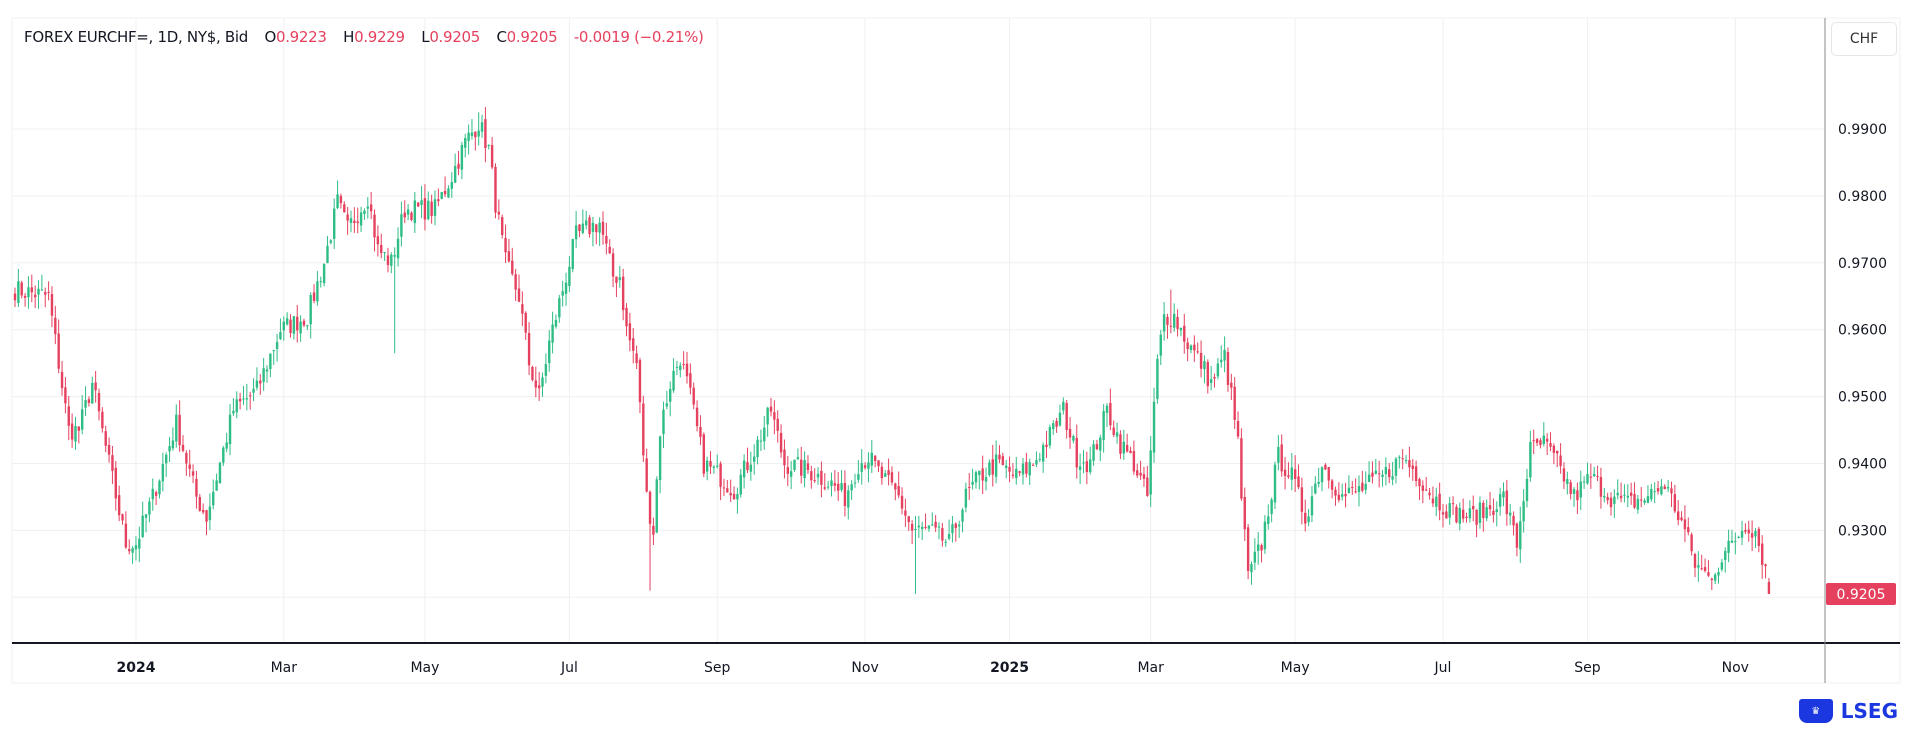 This screenshot has height=730, width=1920. I want to click on open-value: 0.9223, so click(301, 37).